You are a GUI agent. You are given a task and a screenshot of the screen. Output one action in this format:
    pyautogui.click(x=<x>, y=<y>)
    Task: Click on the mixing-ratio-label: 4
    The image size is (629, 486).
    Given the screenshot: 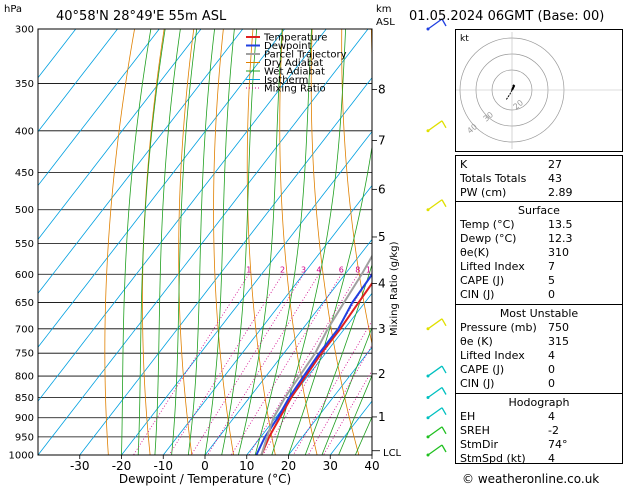 What is the action you would take?
    pyautogui.click(x=318, y=269)
    